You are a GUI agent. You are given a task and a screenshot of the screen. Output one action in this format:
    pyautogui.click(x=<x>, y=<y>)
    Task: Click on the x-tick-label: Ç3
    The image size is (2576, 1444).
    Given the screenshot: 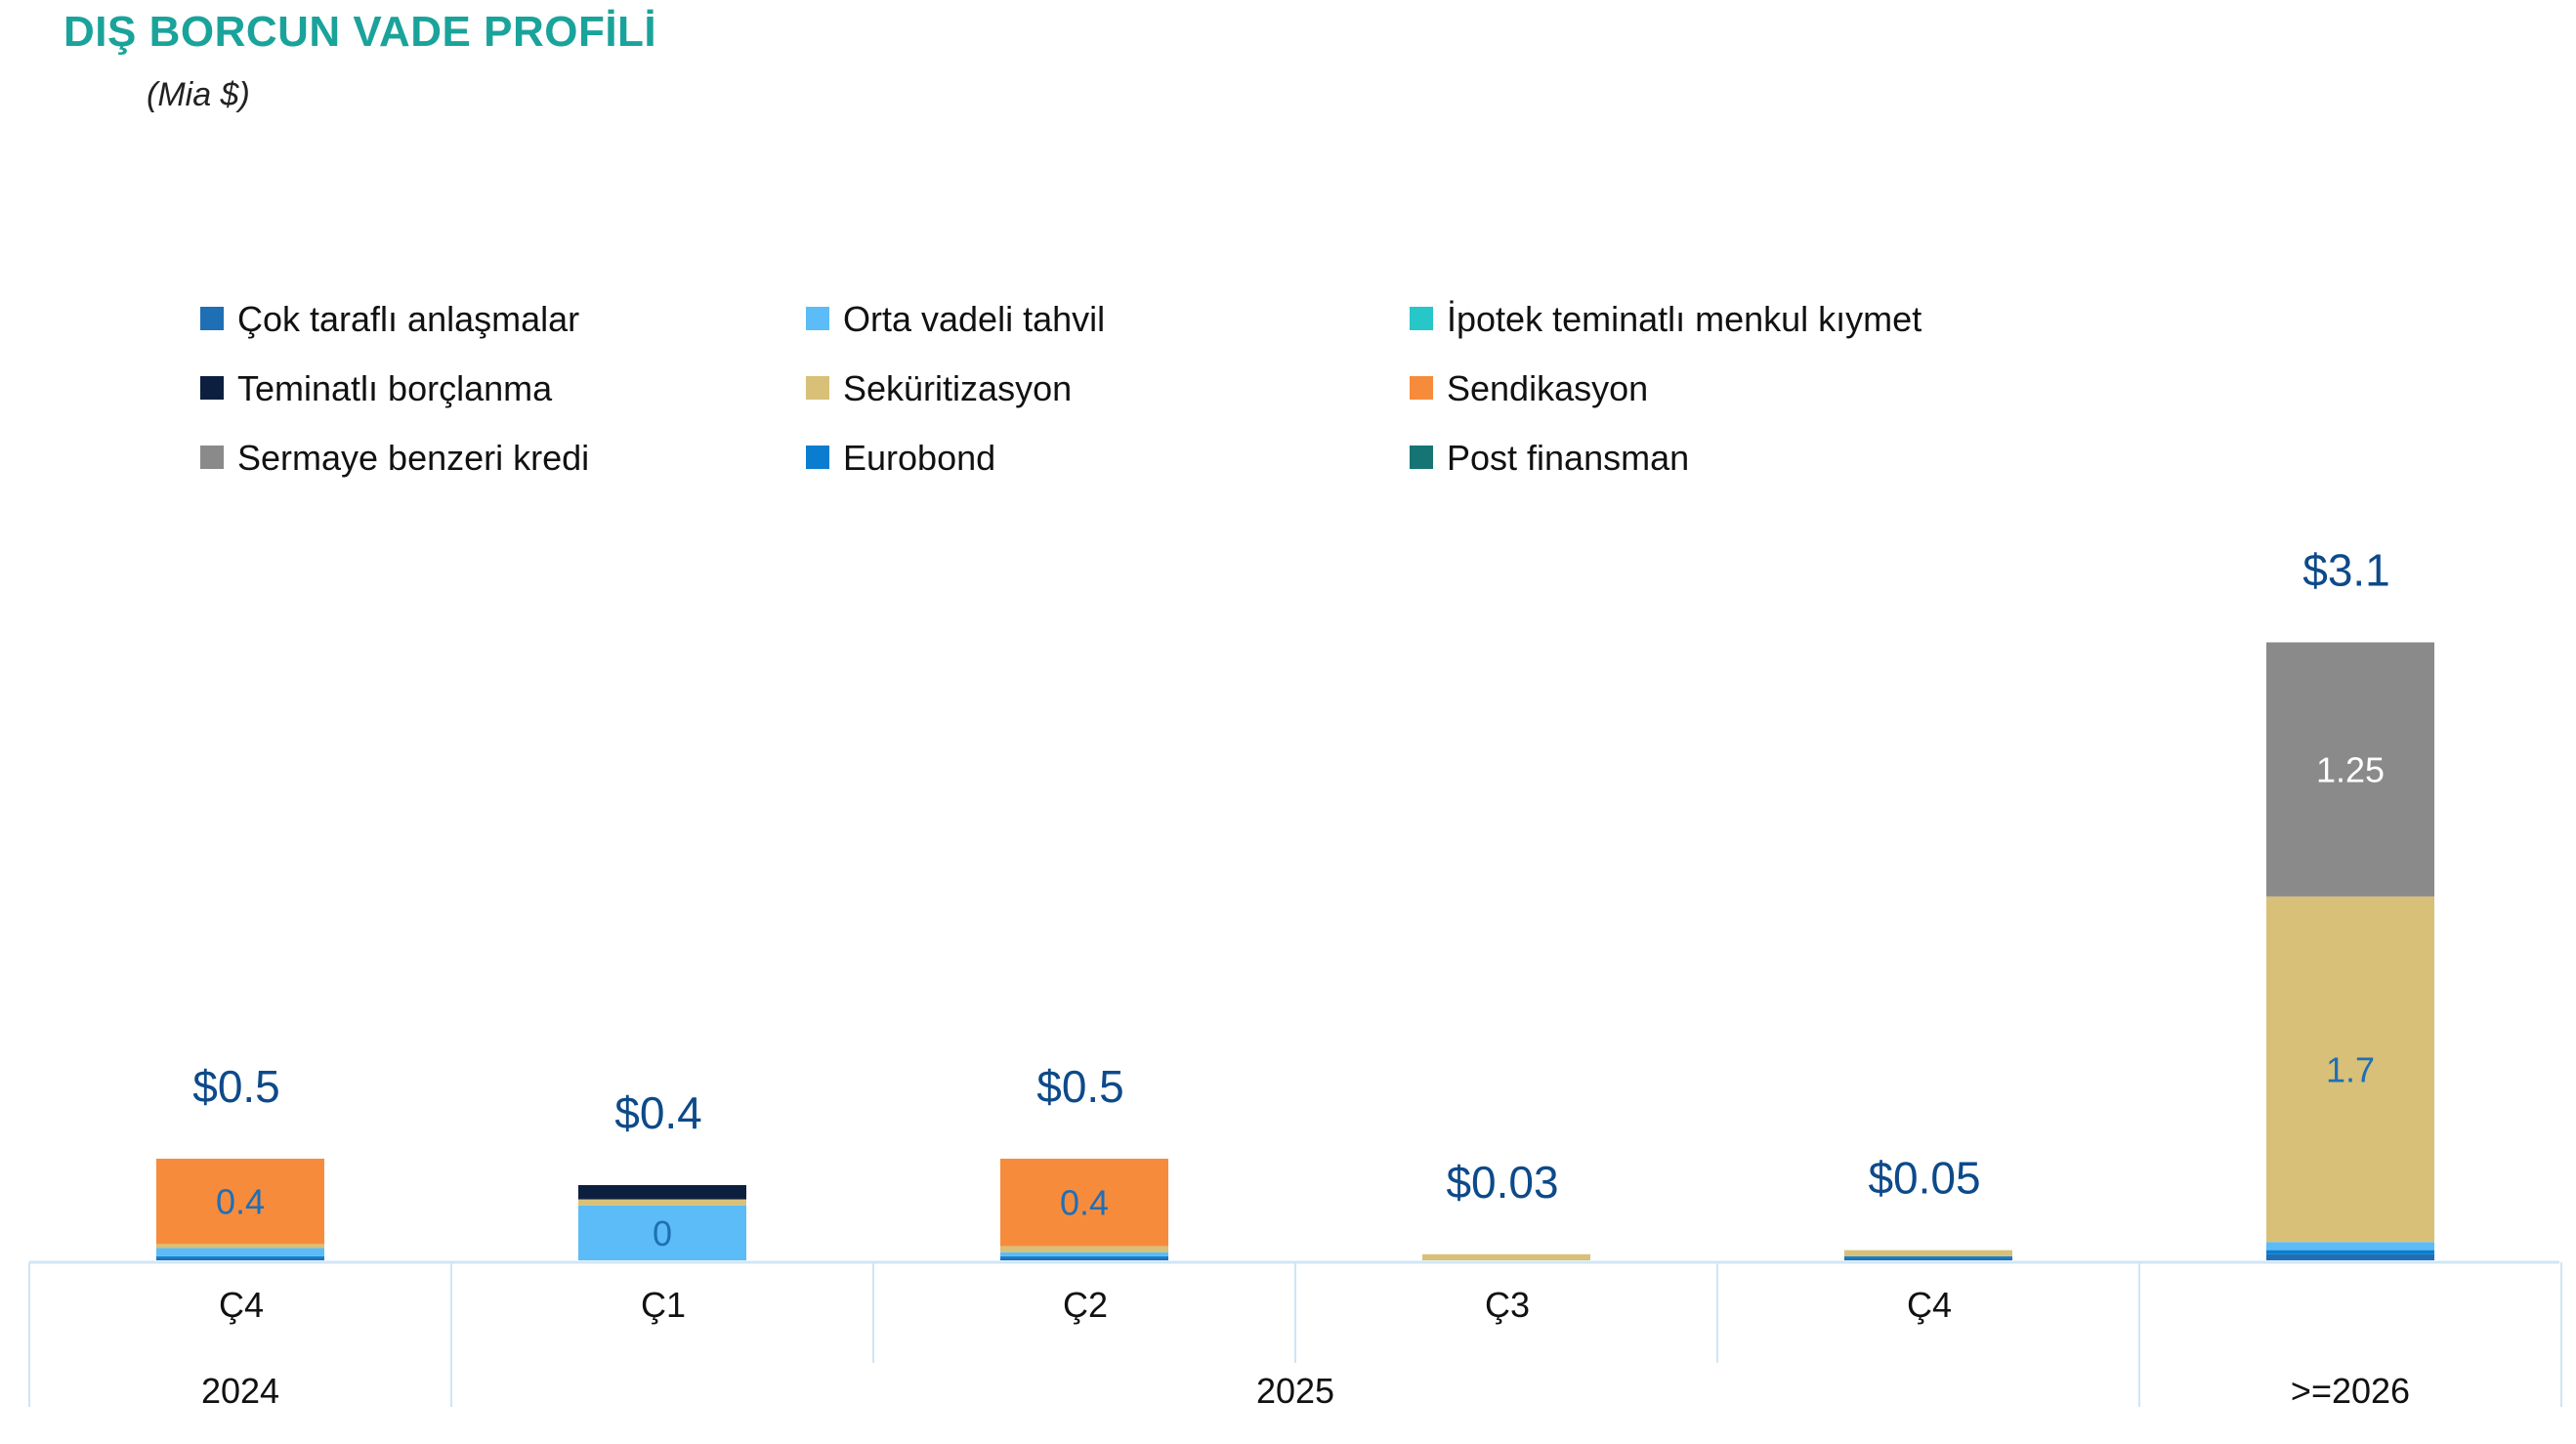 What is the action you would take?
    pyautogui.click(x=1507, y=1305)
    